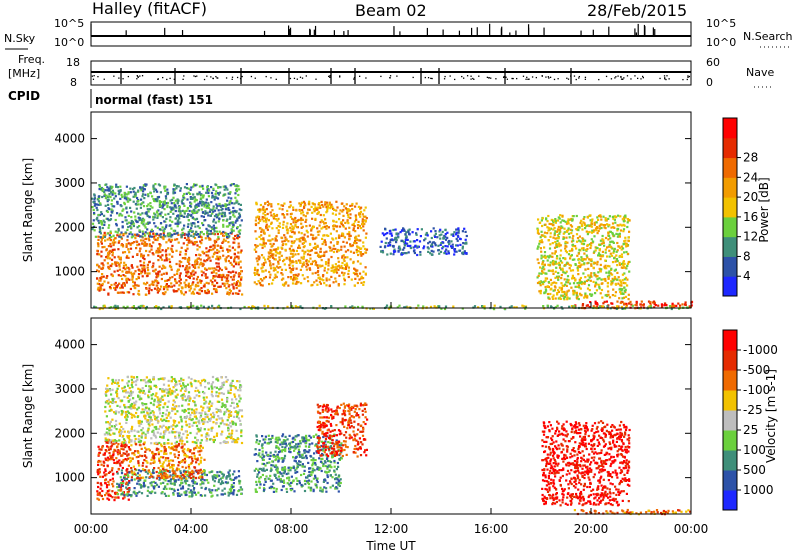 The image size is (800, 554). Describe the element at coordinates (69, 139) in the screenshot. I see `power-ytick-label: 4000` at that location.